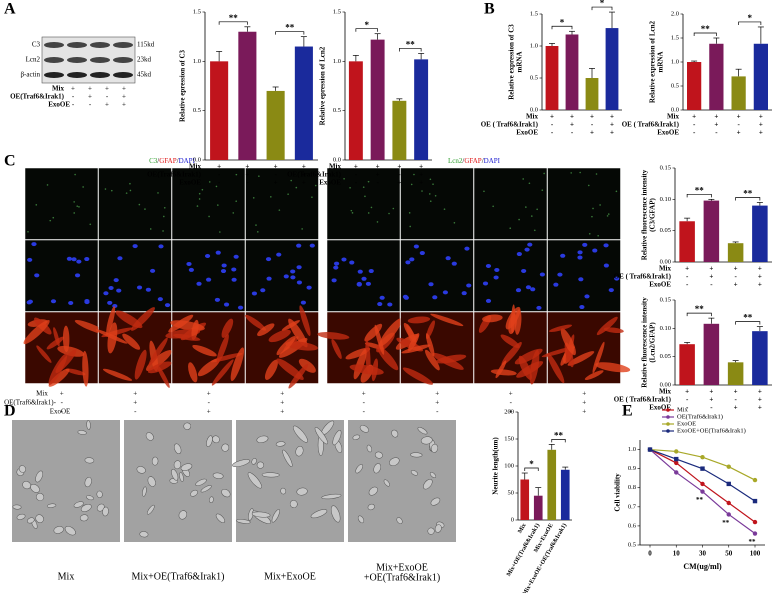  I want to click on image-caption: Mix+ExoOE, so click(290, 576).